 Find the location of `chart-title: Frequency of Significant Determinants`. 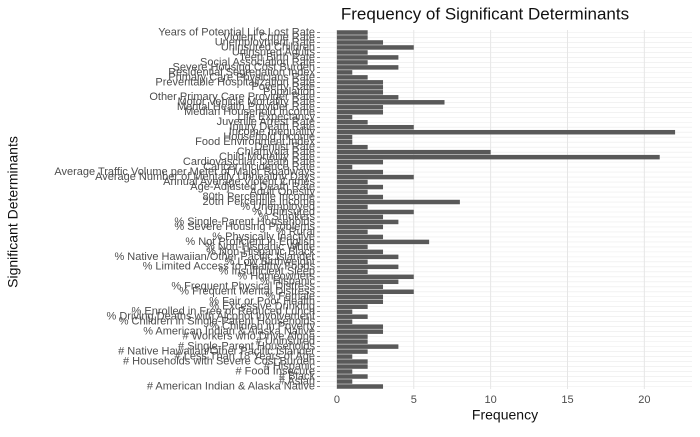

chart-title: Frequency of Significant Determinants is located at coordinates (485, 13).